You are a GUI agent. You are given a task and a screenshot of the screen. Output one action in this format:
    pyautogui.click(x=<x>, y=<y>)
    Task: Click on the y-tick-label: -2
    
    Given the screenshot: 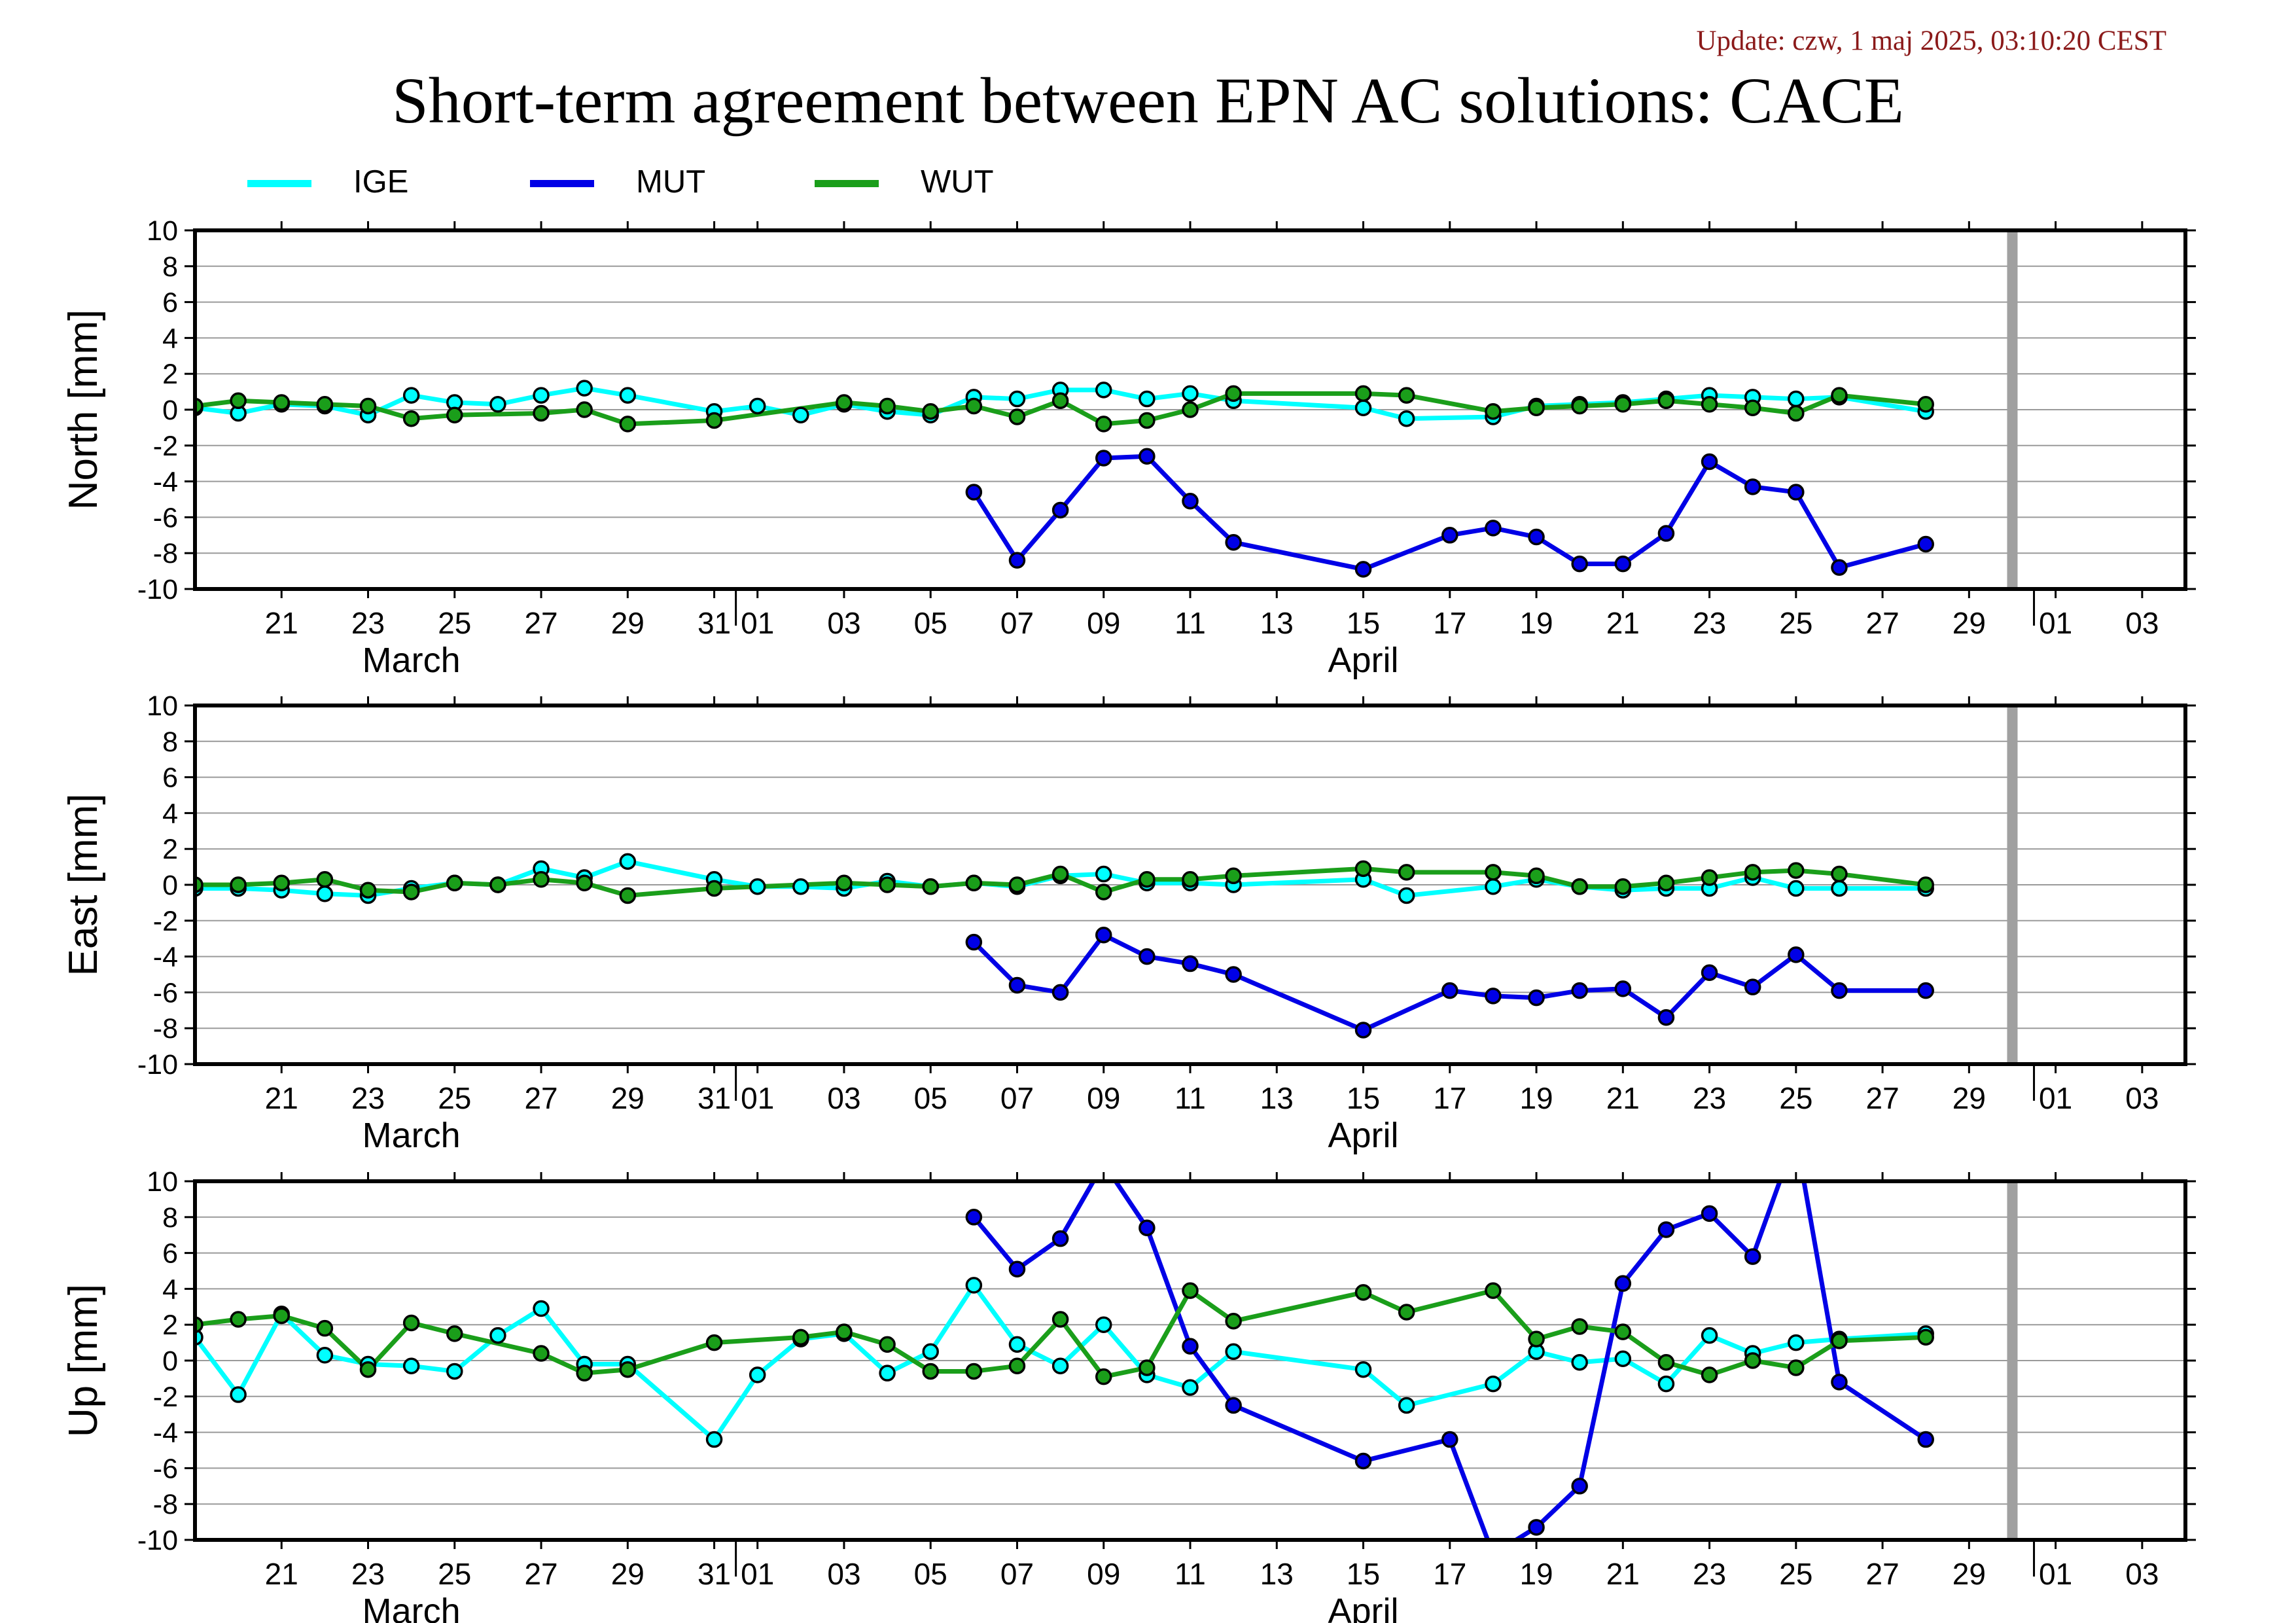 What is the action you would take?
    pyautogui.click(x=165, y=446)
    